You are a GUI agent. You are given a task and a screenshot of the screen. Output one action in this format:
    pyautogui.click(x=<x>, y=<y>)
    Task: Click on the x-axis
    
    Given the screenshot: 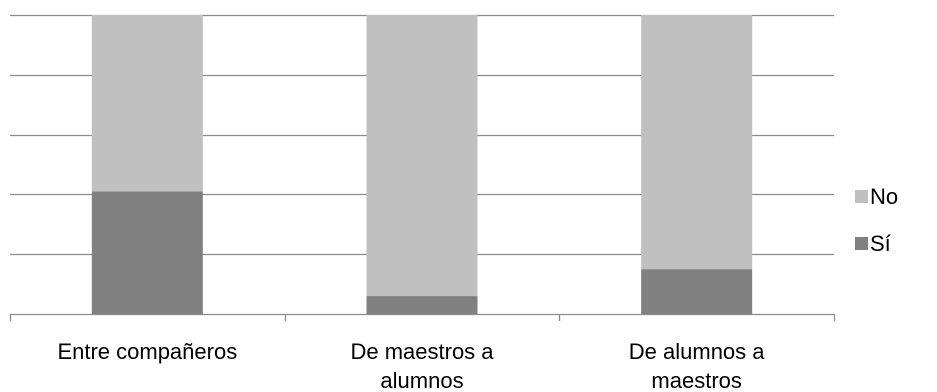 What is the action you would take?
    pyautogui.click(x=422, y=317)
    